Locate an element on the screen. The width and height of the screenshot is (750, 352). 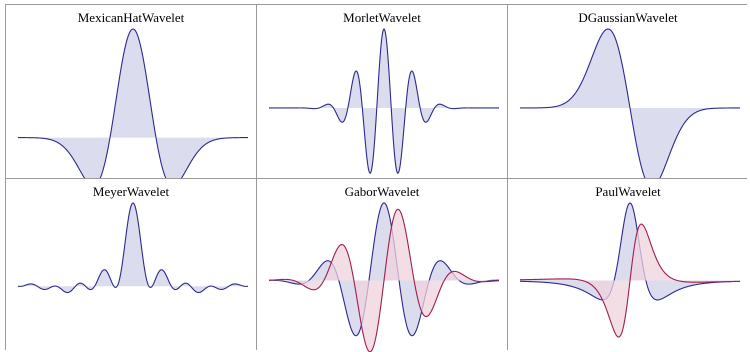
paul_im-fill is located at coordinates (630, 281).